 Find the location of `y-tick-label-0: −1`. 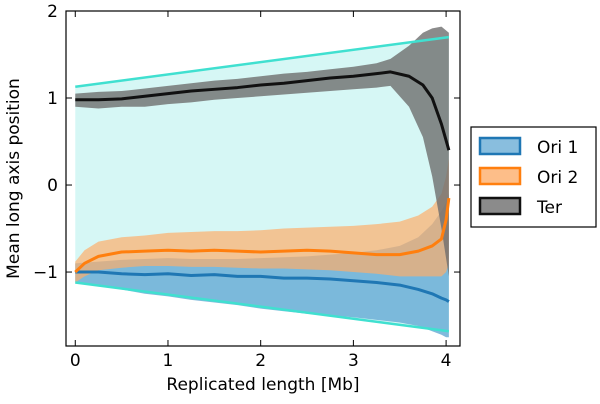

y-tick-label-0: −1 is located at coordinates (45, 273).